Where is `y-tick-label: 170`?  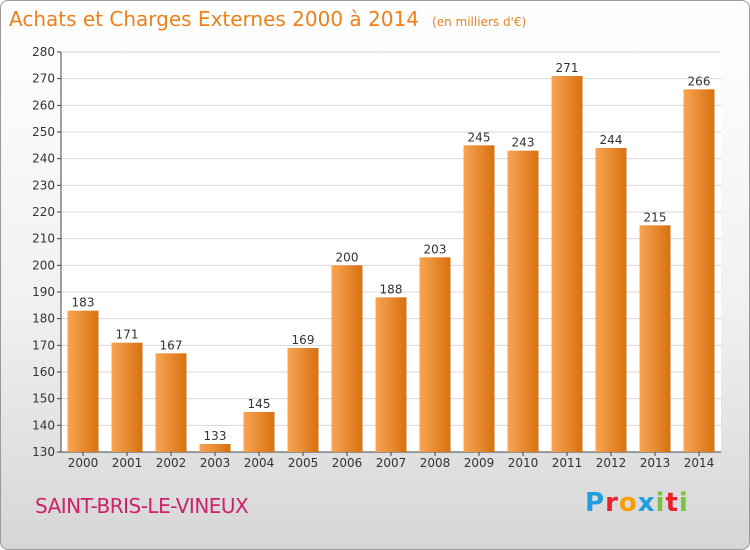
y-tick-label: 170 is located at coordinates (43, 345).